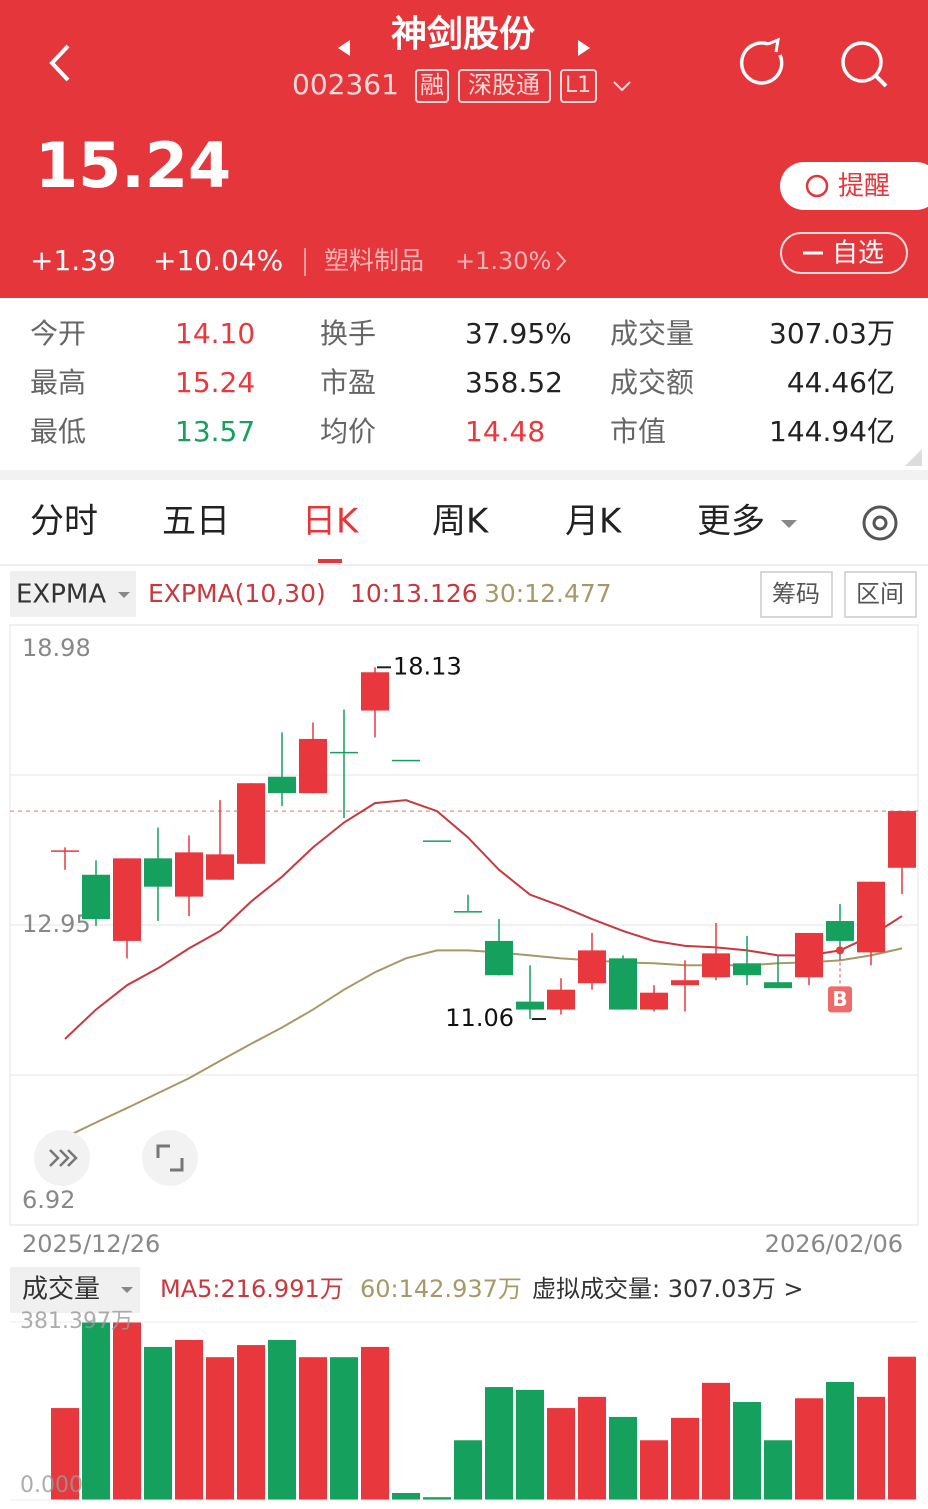 The height and width of the screenshot is (1509, 928). Describe the element at coordinates (505, 431) in the screenshot. I see `stat-value: 14.48` at that location.